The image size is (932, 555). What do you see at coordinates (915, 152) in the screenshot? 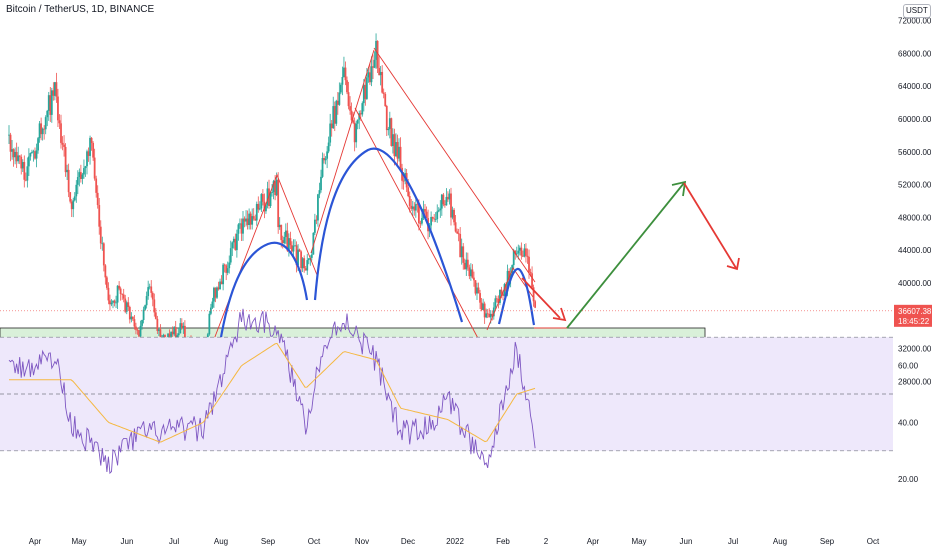
I see `price-tick-label: 56000.00` at bounding box center [915, 152].